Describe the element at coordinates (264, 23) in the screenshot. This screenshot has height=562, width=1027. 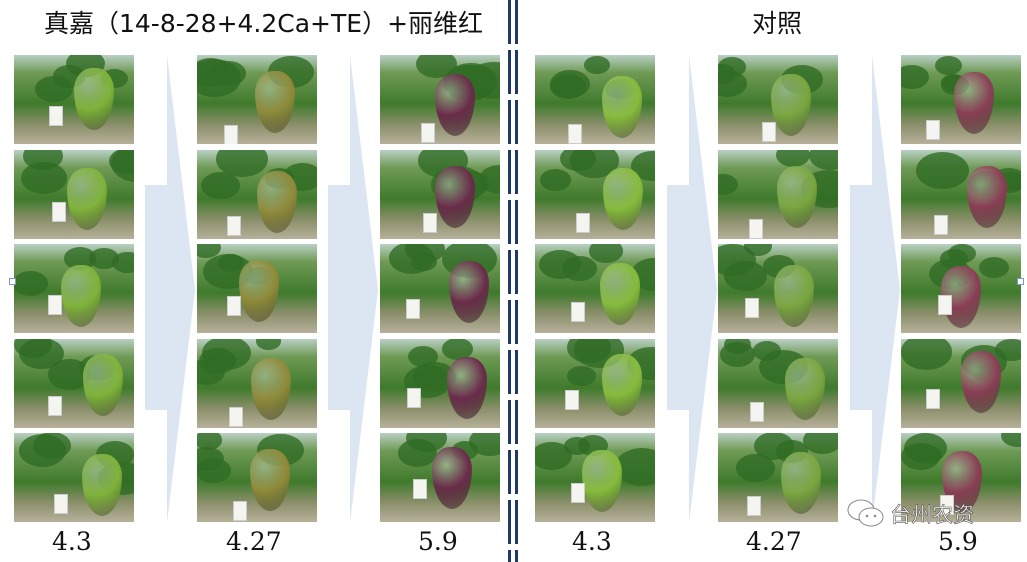
I see `treatment-title: 真嘉（14-8-28+4.2Ca+TE）+丽维红` at that location.